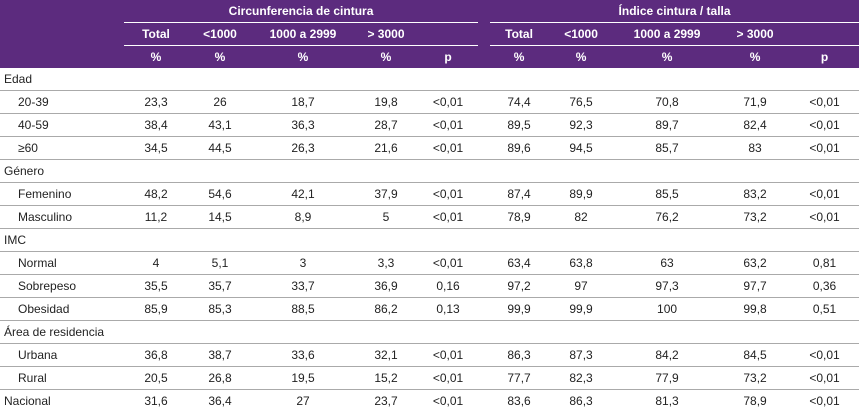 The image size is (859, 412). What do you see at coordinates (824, 263) in the screenshot?
I see `cell-ict-p: 0,81` at bounding box center [824, 263].